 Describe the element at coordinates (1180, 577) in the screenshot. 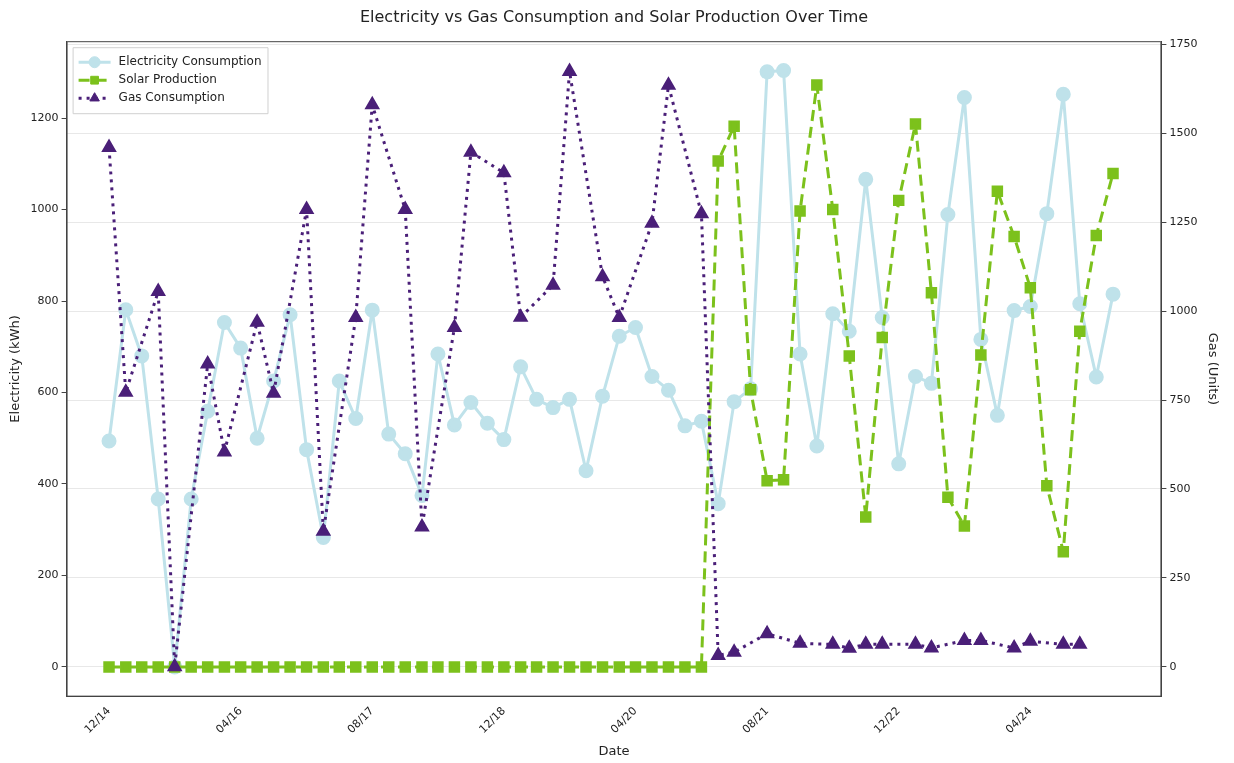

I see `y2-tick-label: 250` at that location.